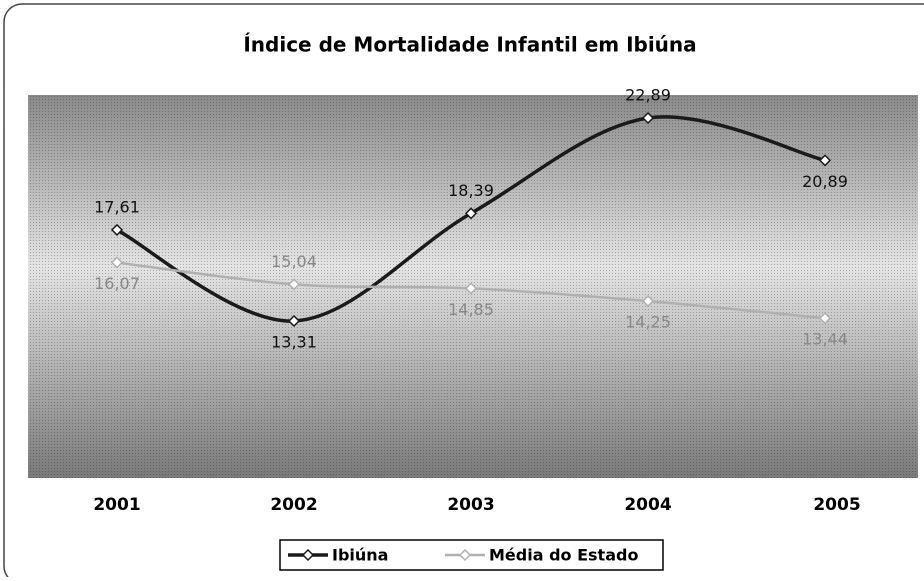  Describe the element at coordinates (471, 190) in the screenshot. I see `data-label: 18,39` at that location.